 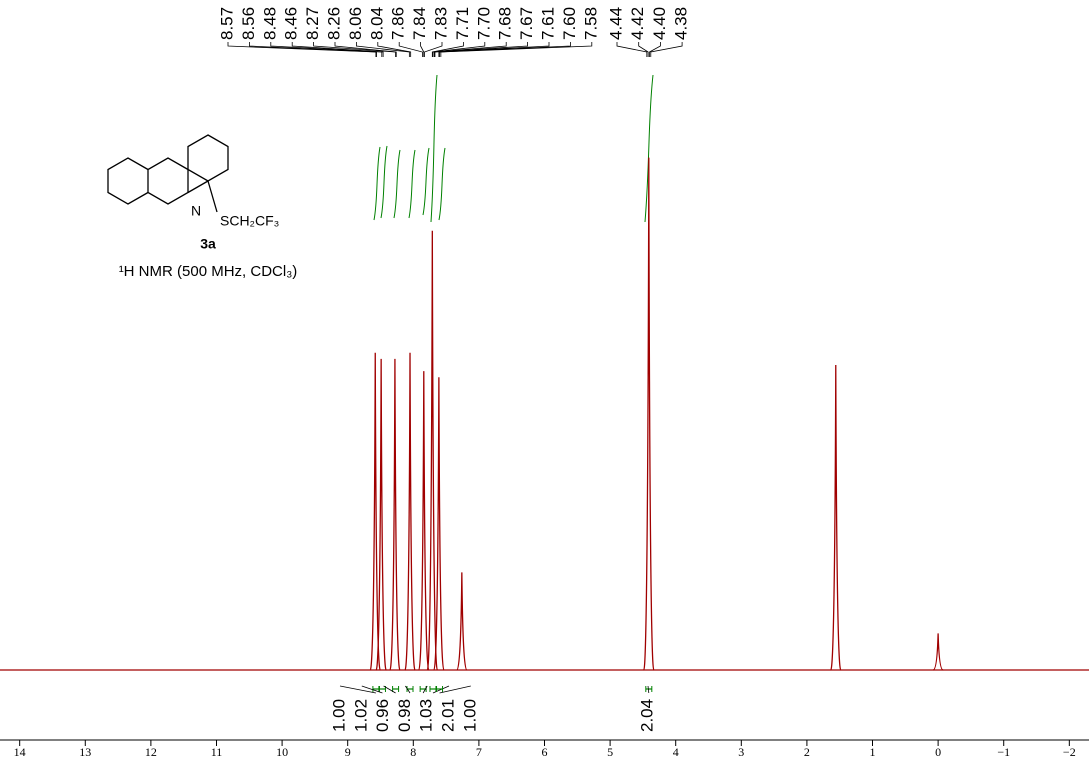 I want to click on integral-label: 1.03, so click(x=426, y=715).